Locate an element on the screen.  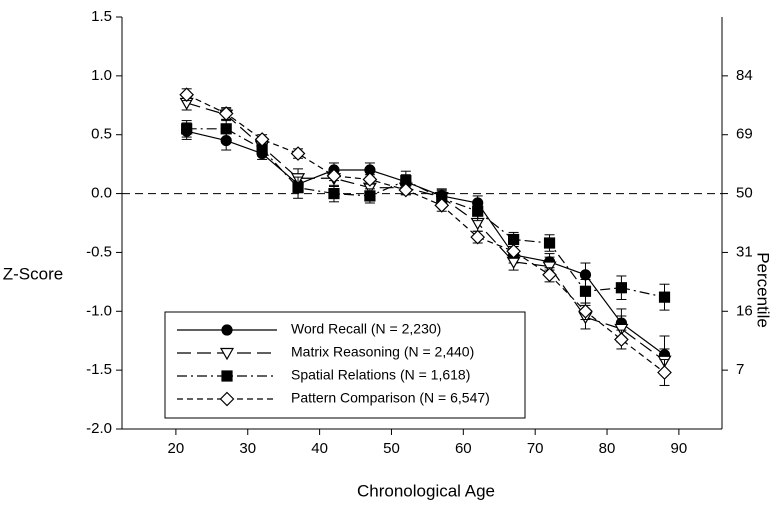
y-tick-label: 1.5 is located at coordinates (101, 16).